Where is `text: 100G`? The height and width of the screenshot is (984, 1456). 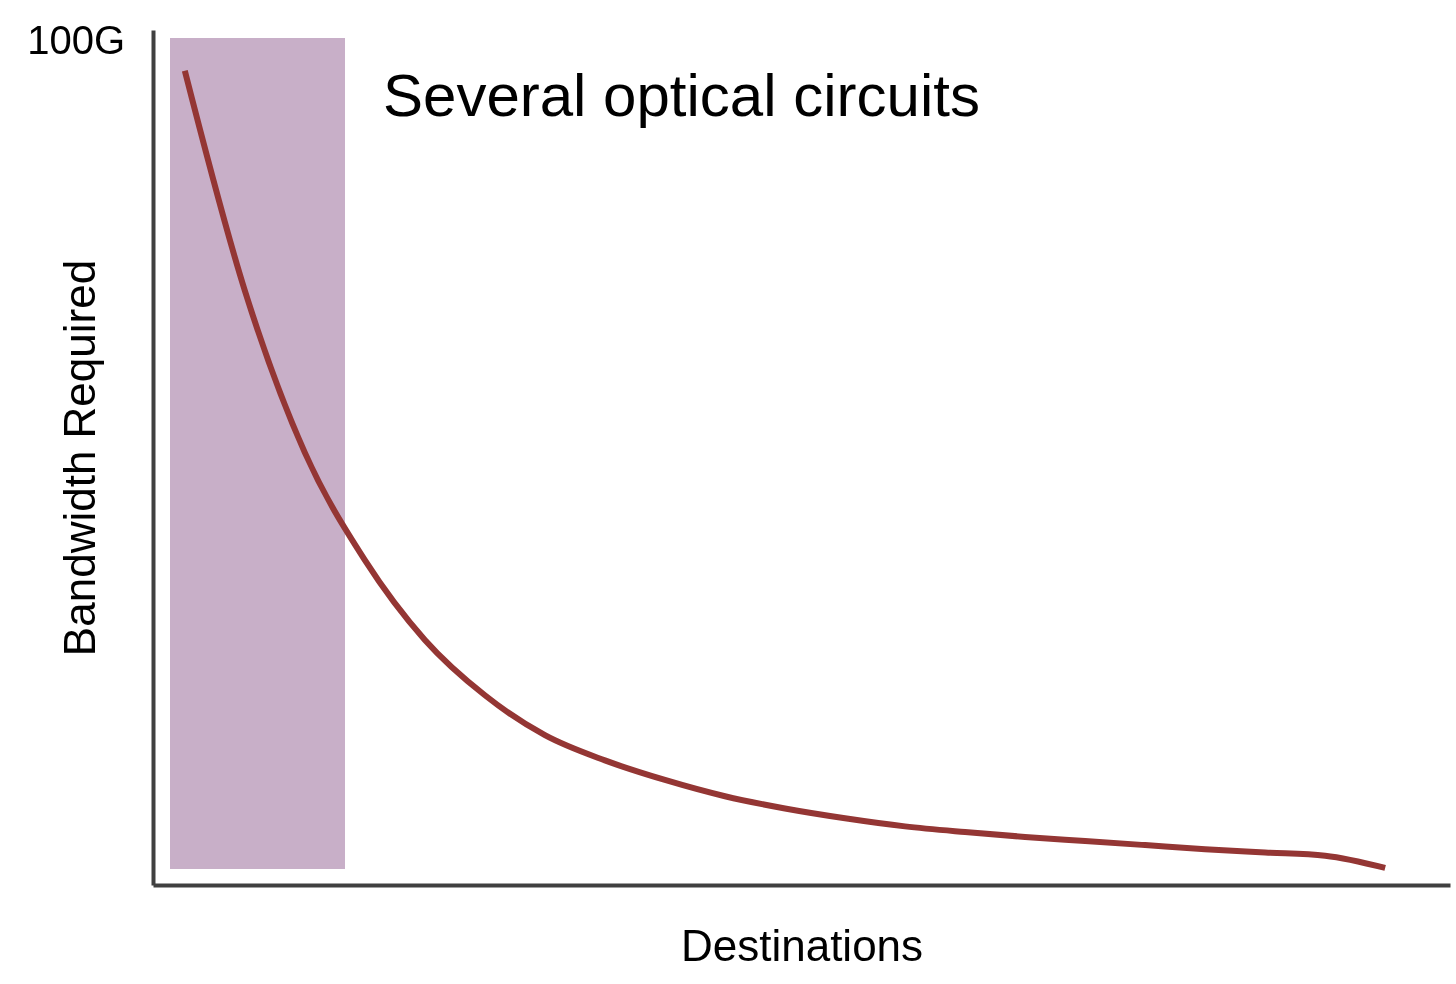
text: 100G is located at coordinates (76, 40).